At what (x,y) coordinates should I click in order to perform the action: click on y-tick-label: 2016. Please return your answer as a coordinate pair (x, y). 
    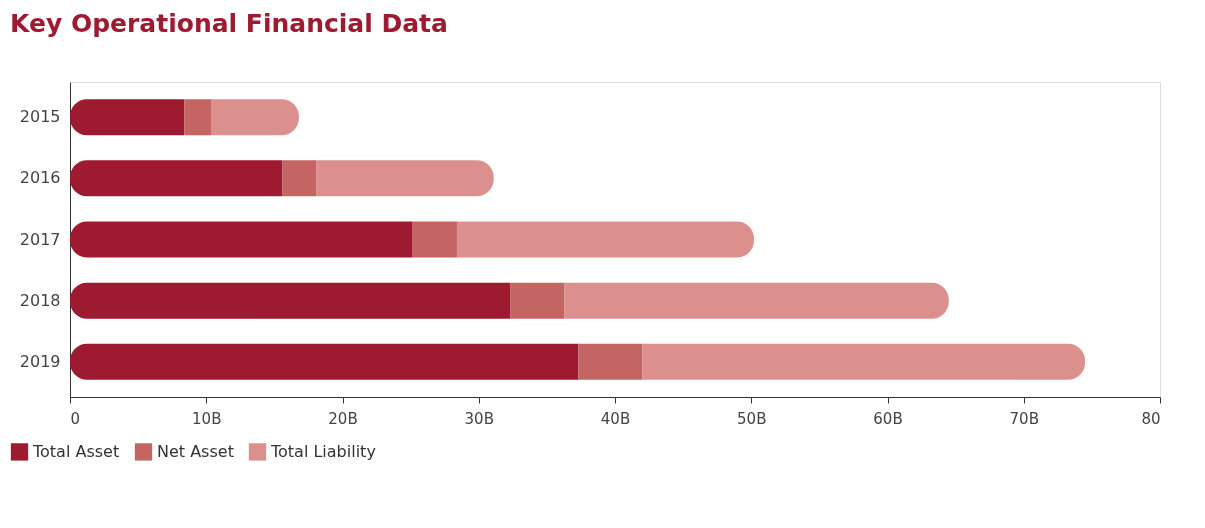
    Looking at the image, I should click on (40, 178).